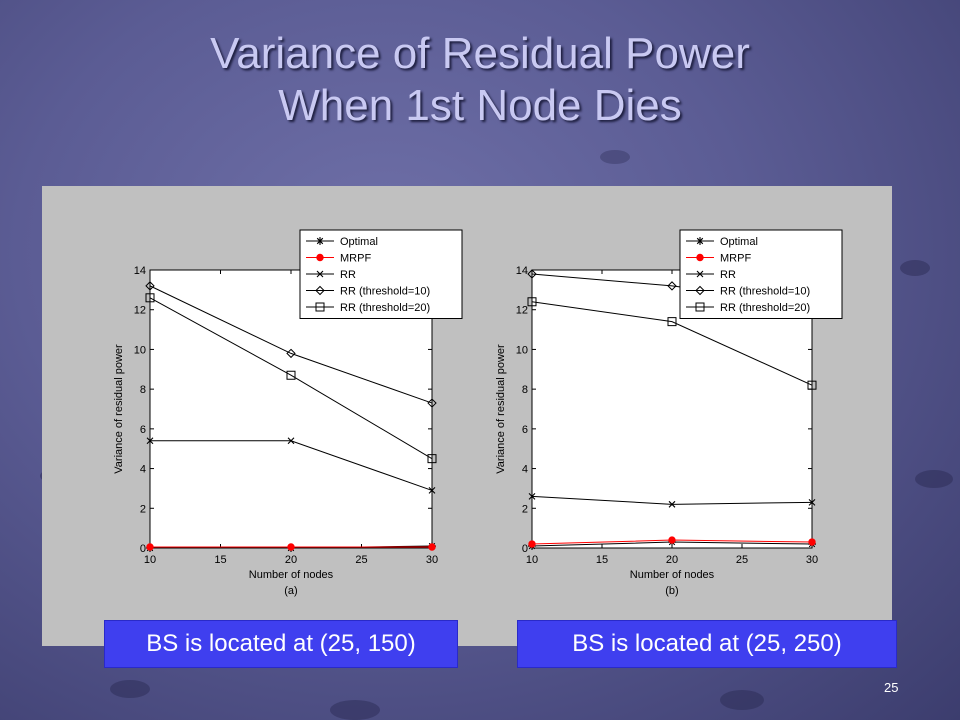 The image size is (960, 720). Describe the element at coordinates (480, 105) in the screenshot. I see `title-line-2: When 1st Node Dies` at that location.